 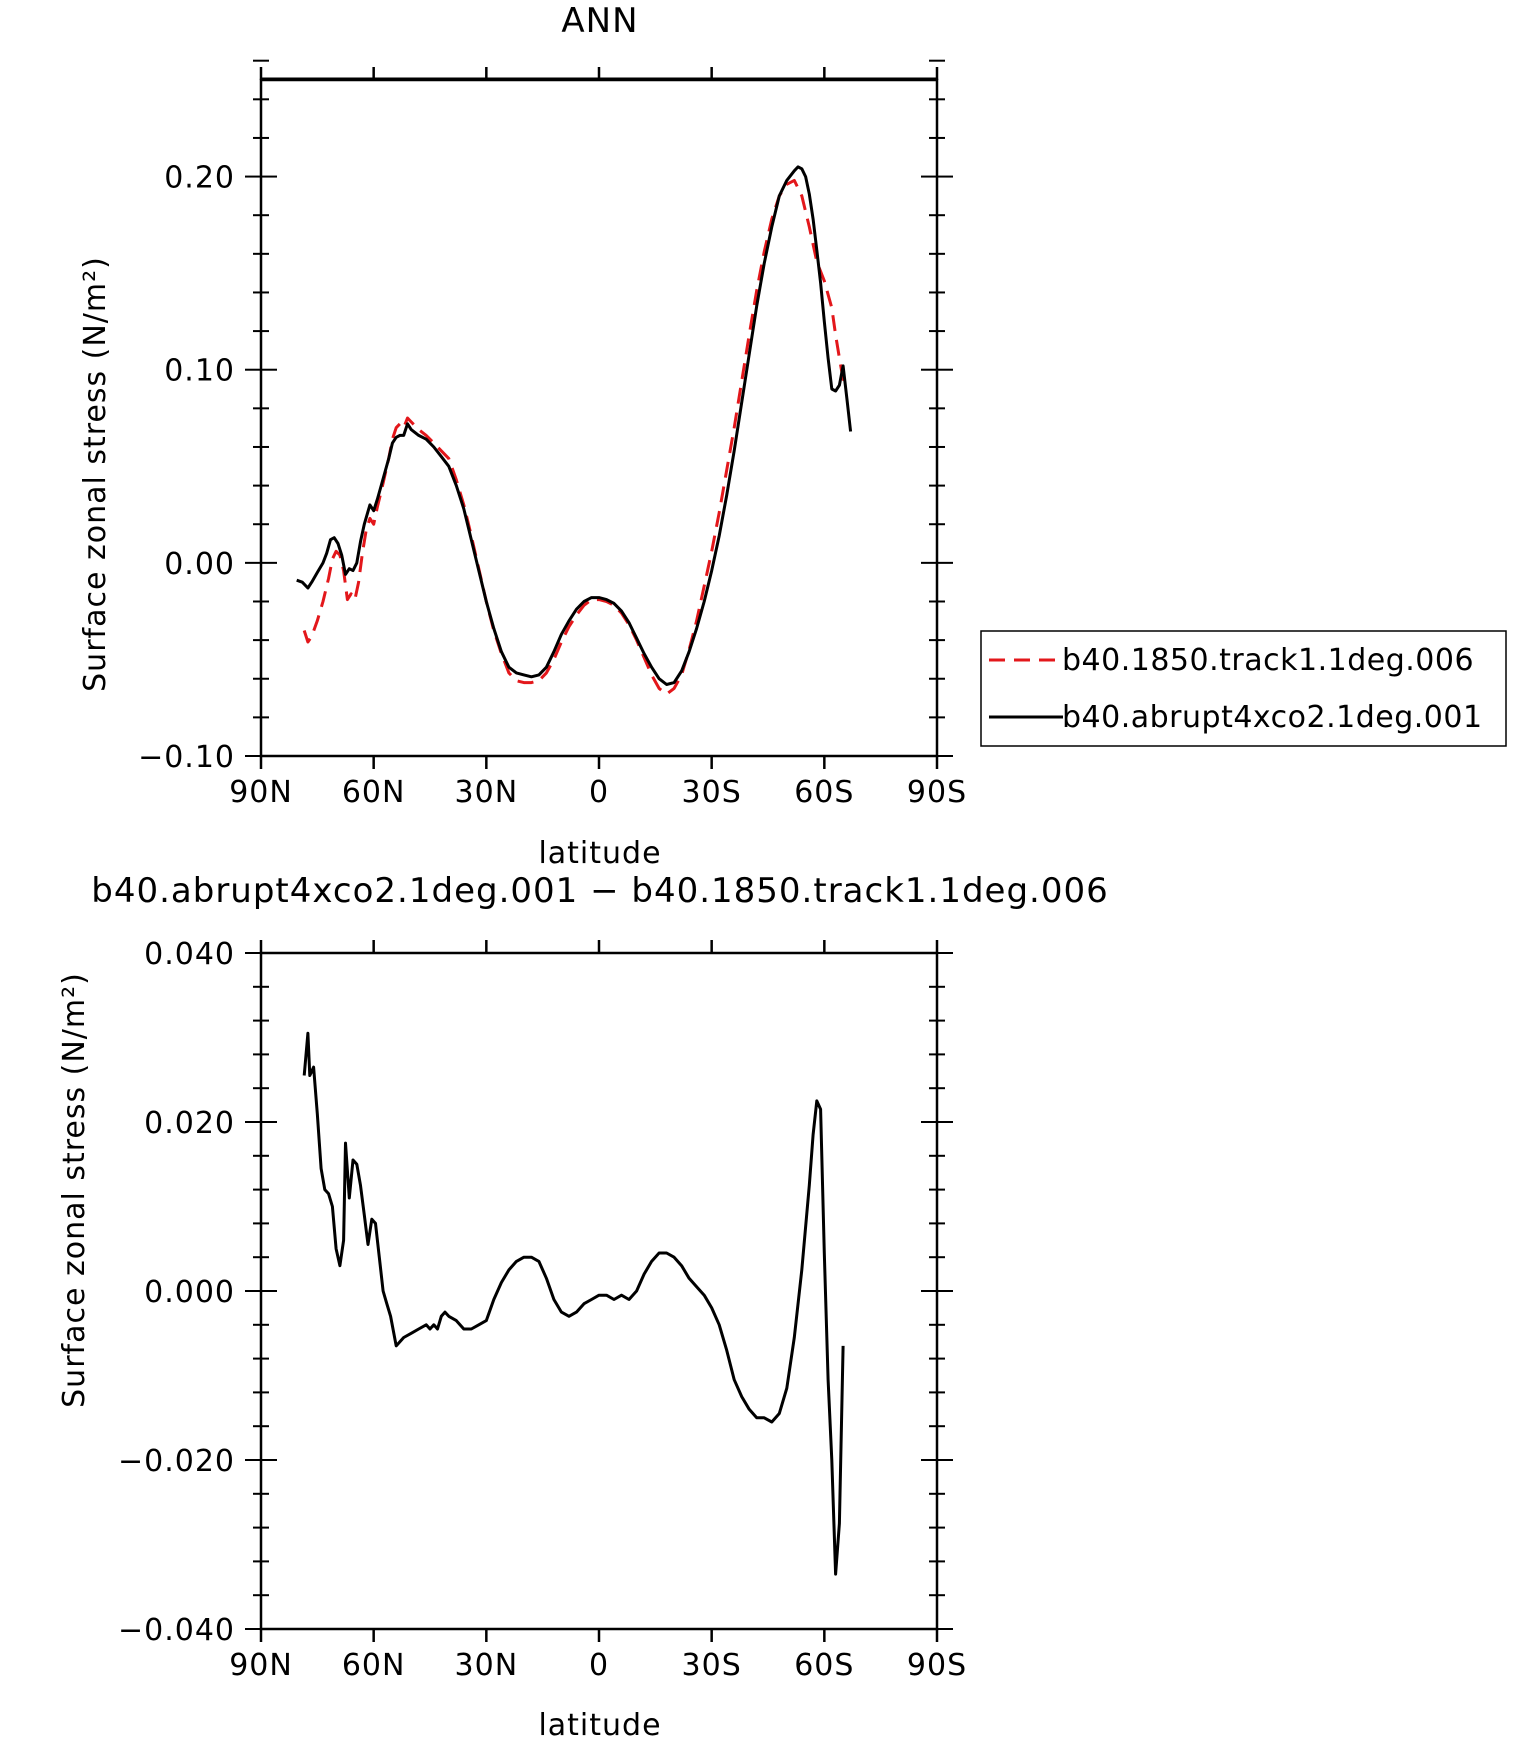 I want to click on bottom-y-axis-label: Surface zonal stress (N/m²), so click(x=74, y=1190).